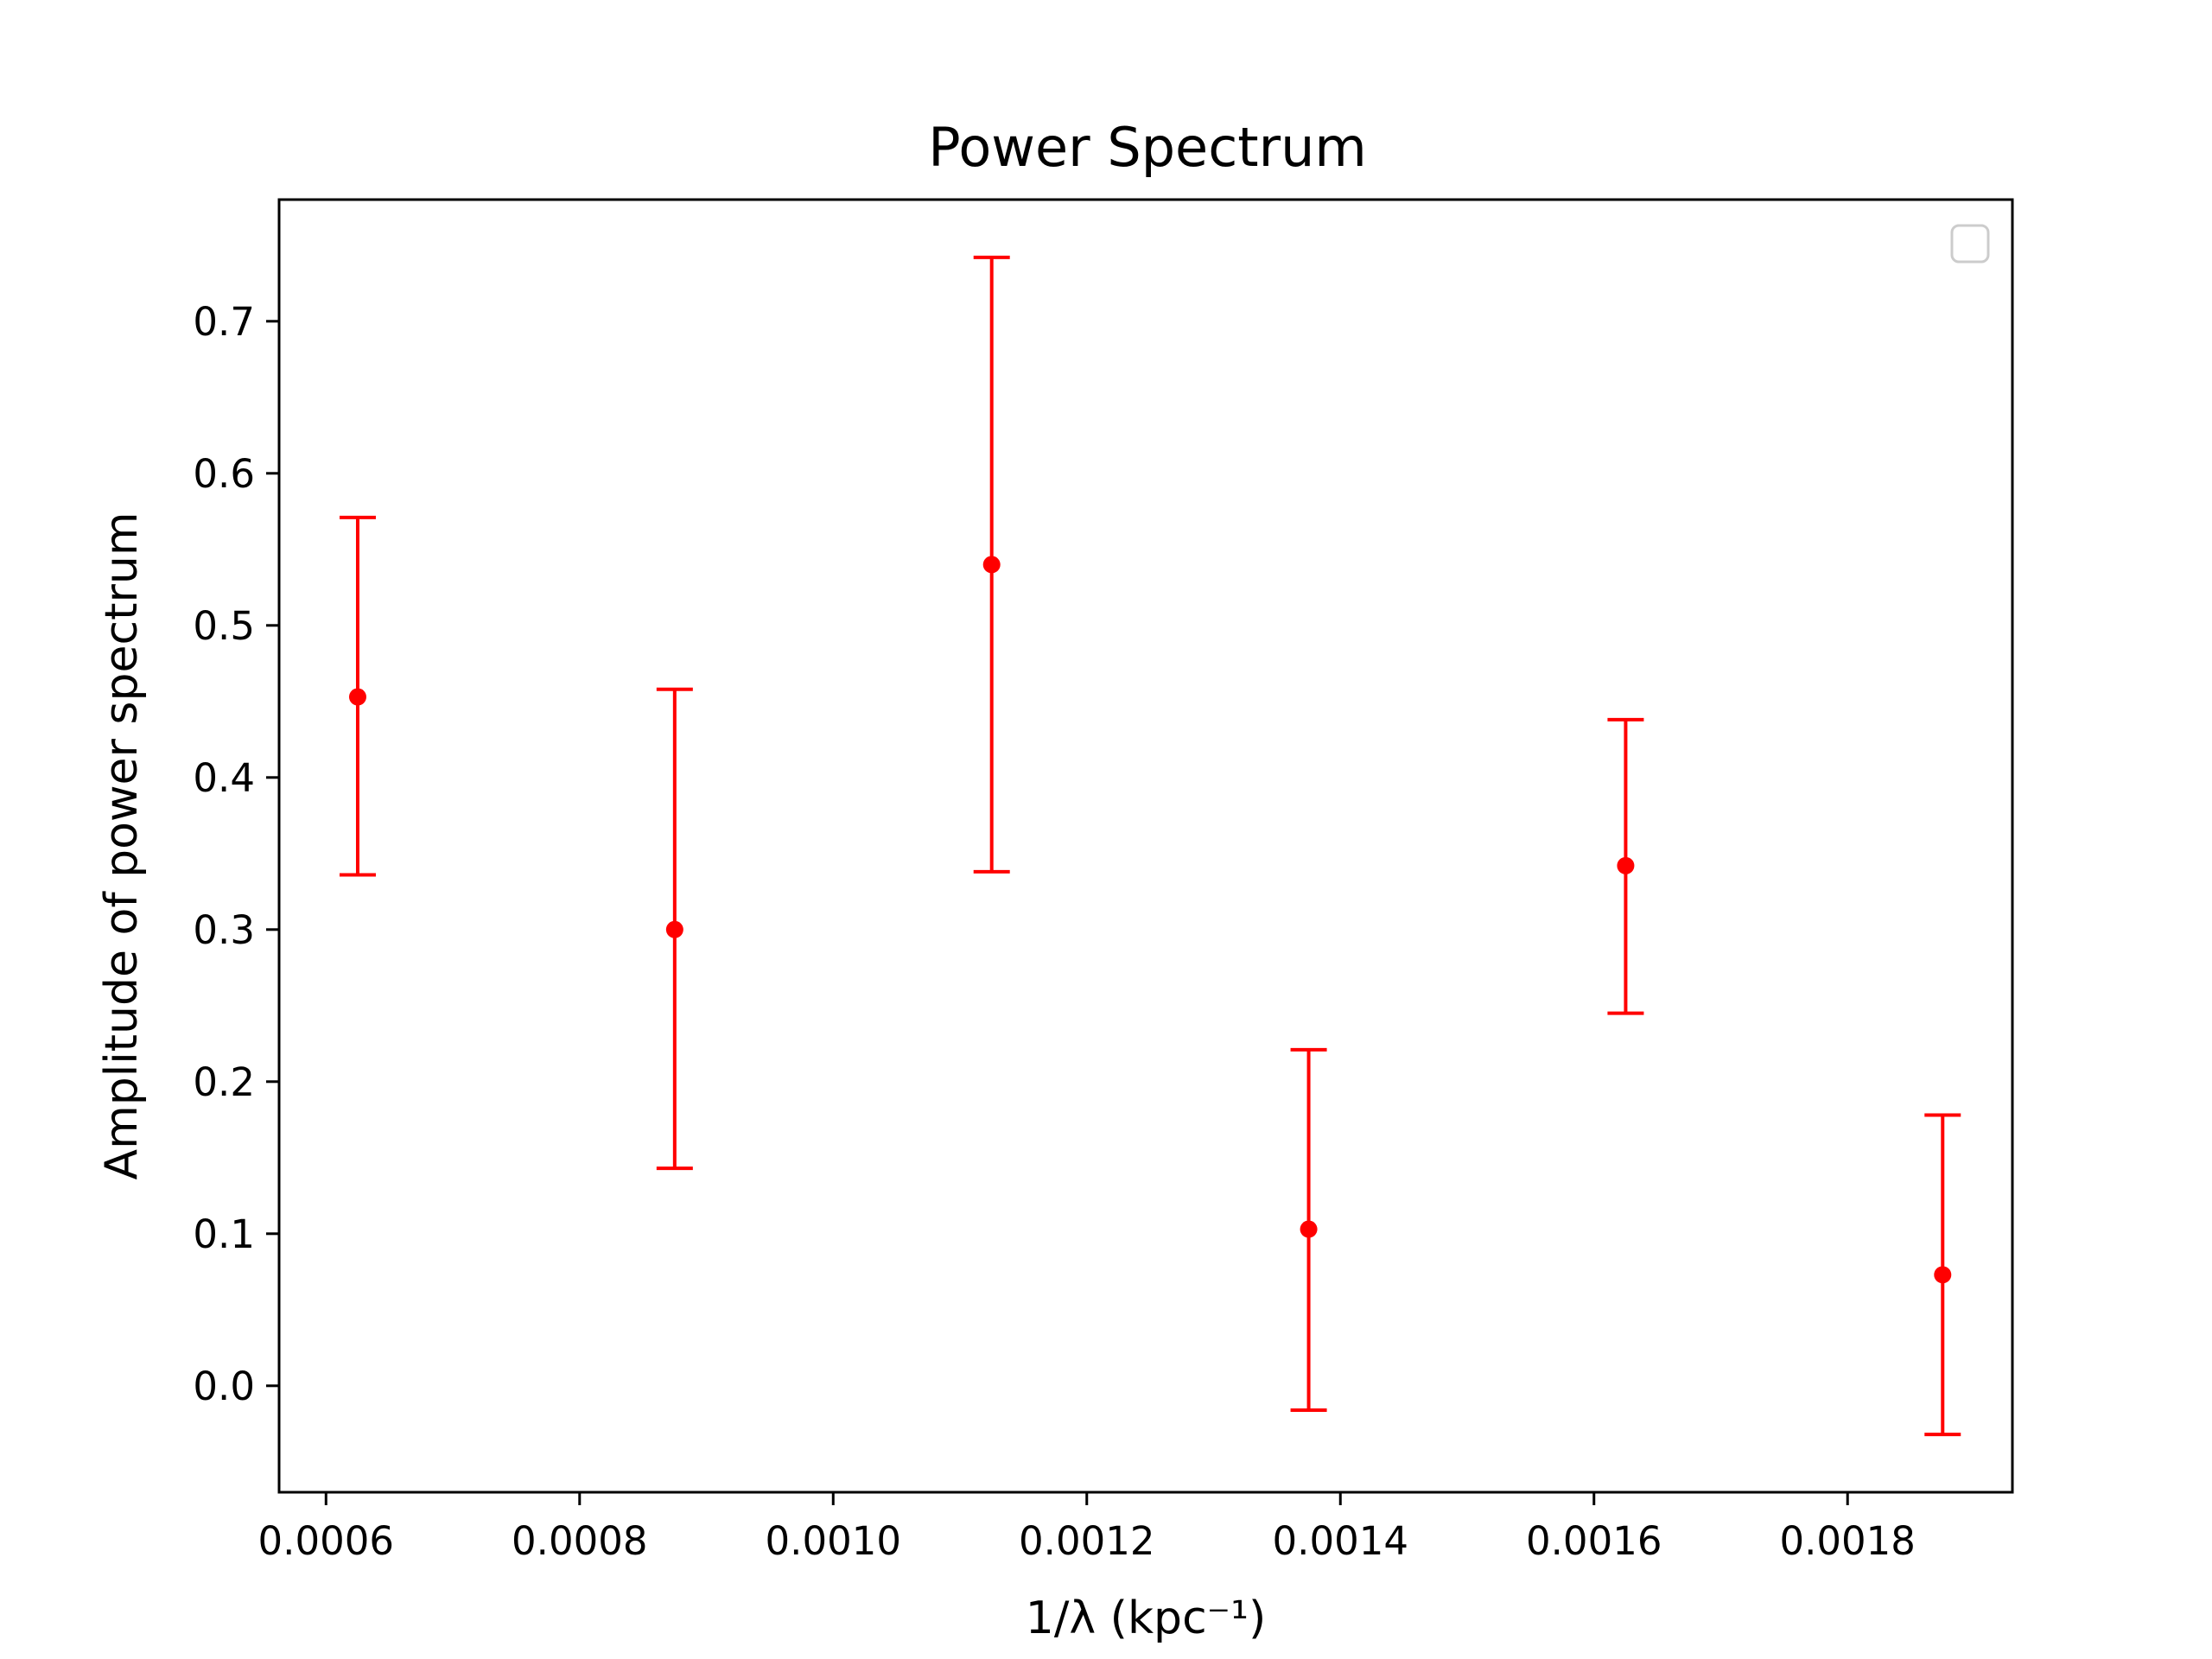  Describe the element at coordinates (122, 846) in the screenshot. I see `y-axis-label: Amplitude of power spectrum` at that location.